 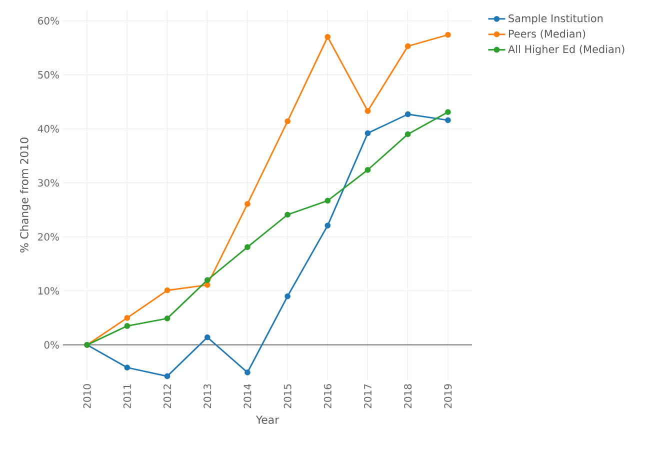 I want to click on y-axis-title: % Change from 2010, so click(x=25, y=195).